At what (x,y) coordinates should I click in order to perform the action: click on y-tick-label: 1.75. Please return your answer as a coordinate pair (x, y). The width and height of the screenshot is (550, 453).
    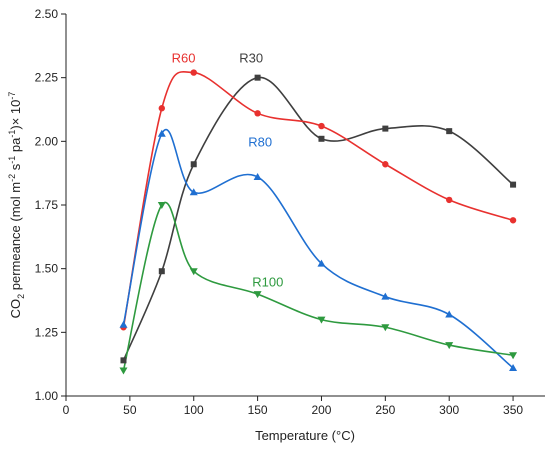
    Looking at the image, I should click on (47, 205).